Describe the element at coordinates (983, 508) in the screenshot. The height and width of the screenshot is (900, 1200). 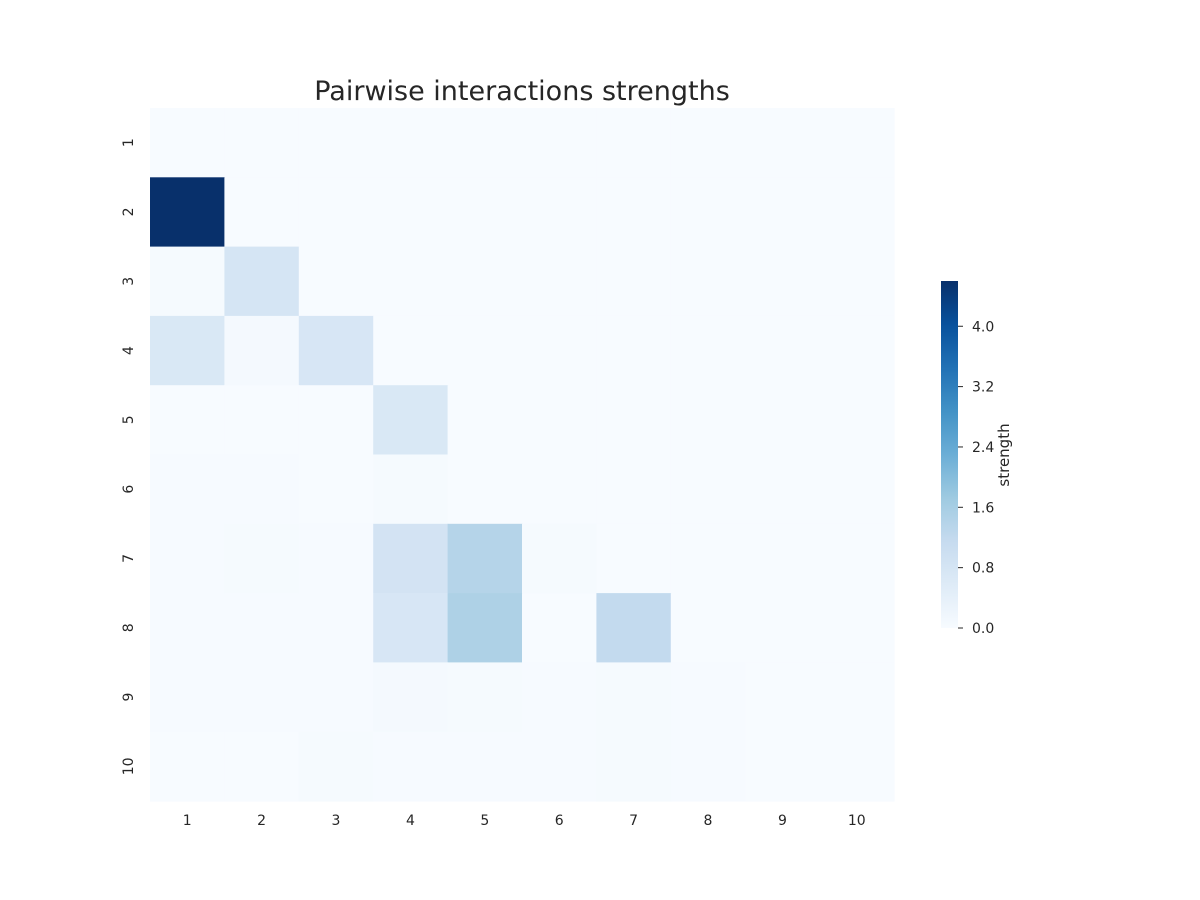
I see `colorbar-tick-label: 1.6` at that location.